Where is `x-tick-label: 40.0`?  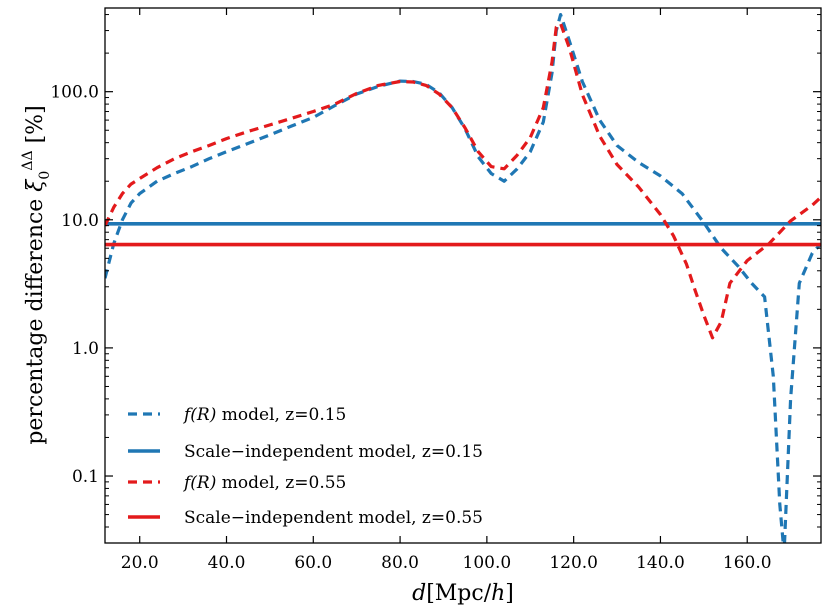 x-tick-label: 40.0 is located at coordinates (227, 563).